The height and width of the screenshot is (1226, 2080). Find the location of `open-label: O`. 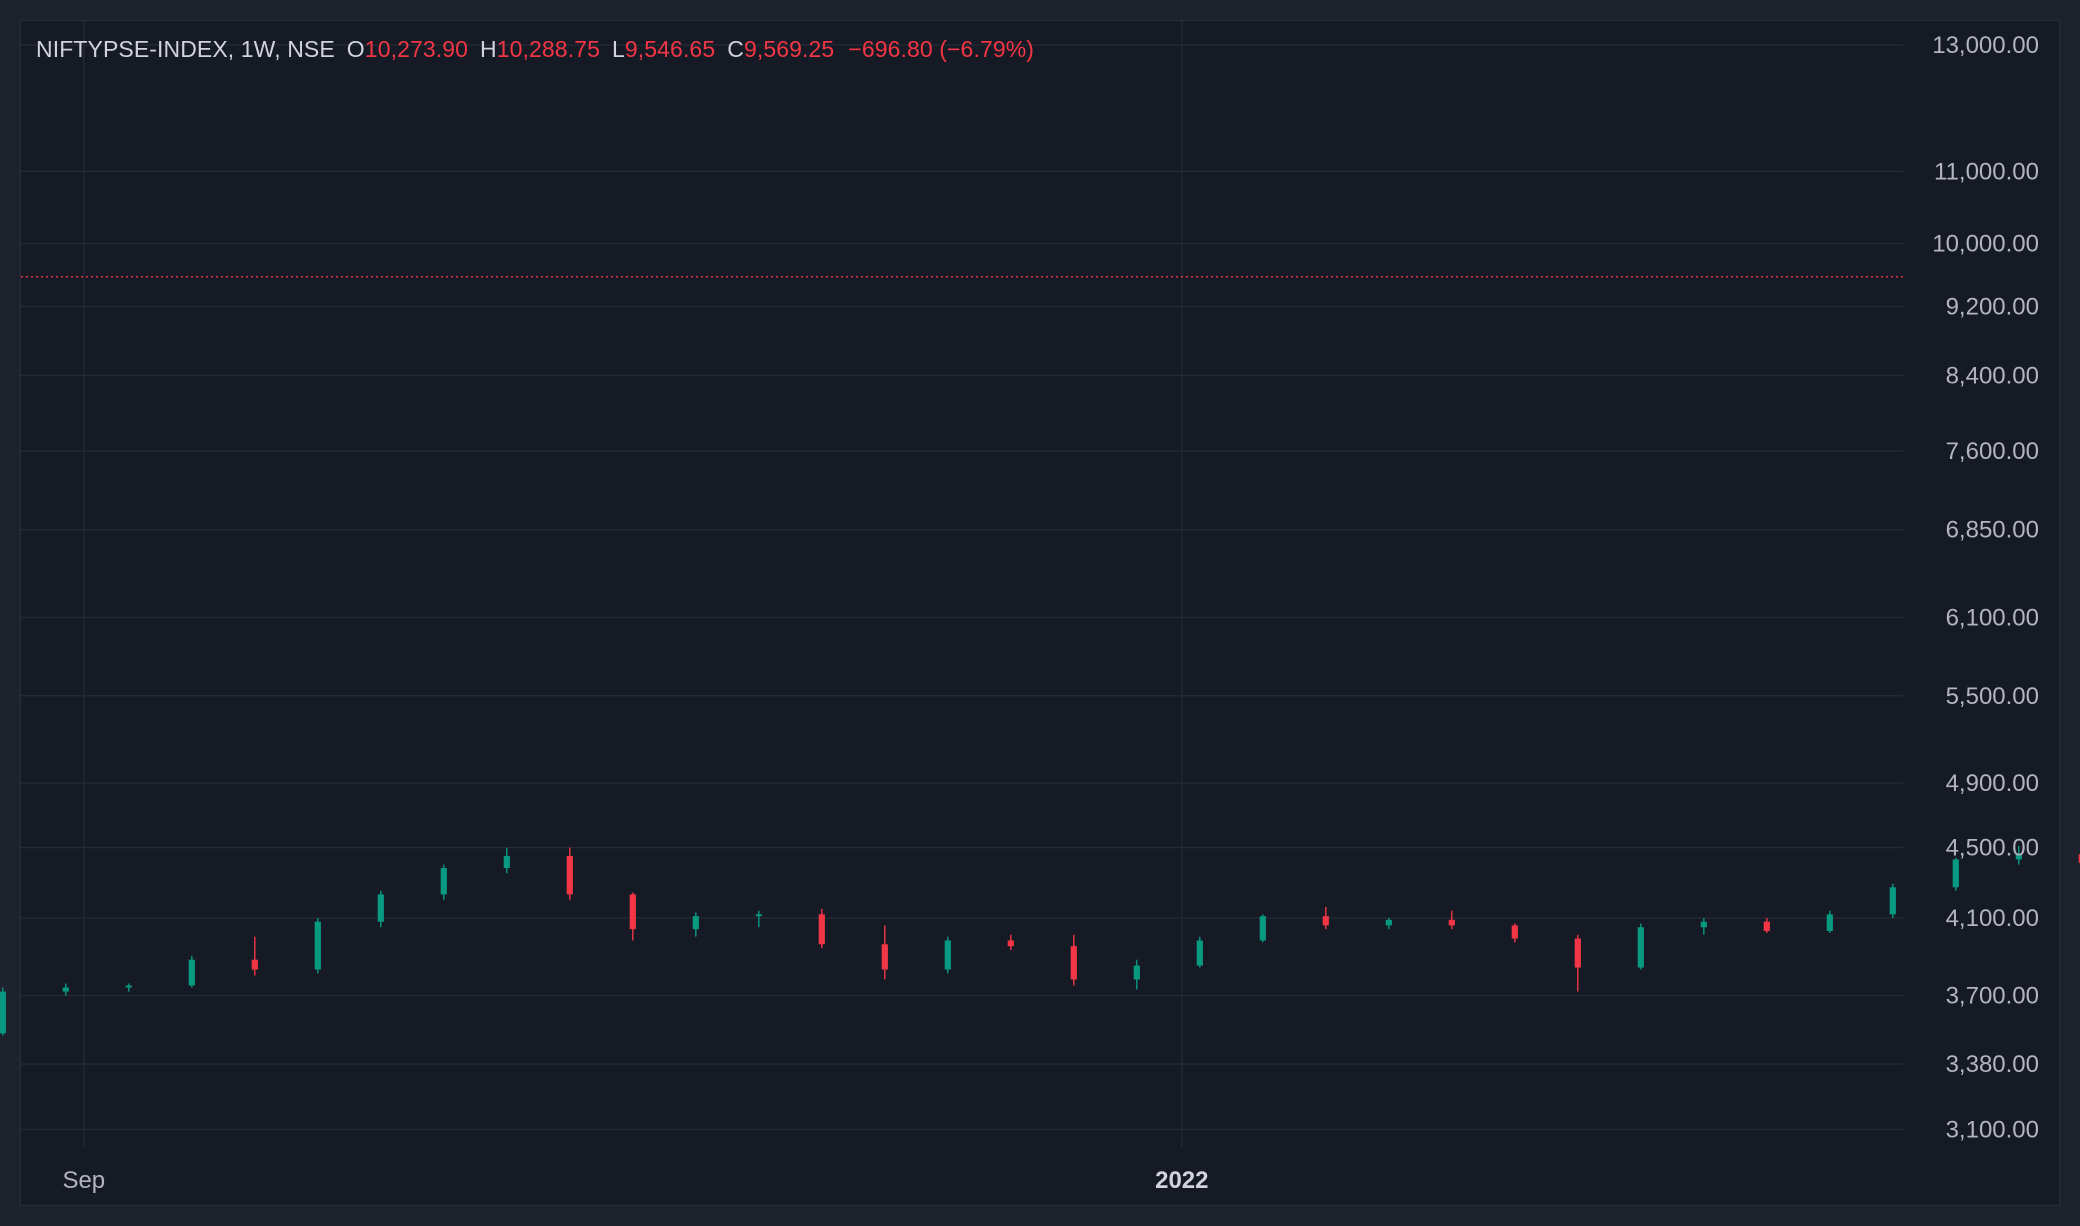

open-label: O is located at coordinates (355, 49).